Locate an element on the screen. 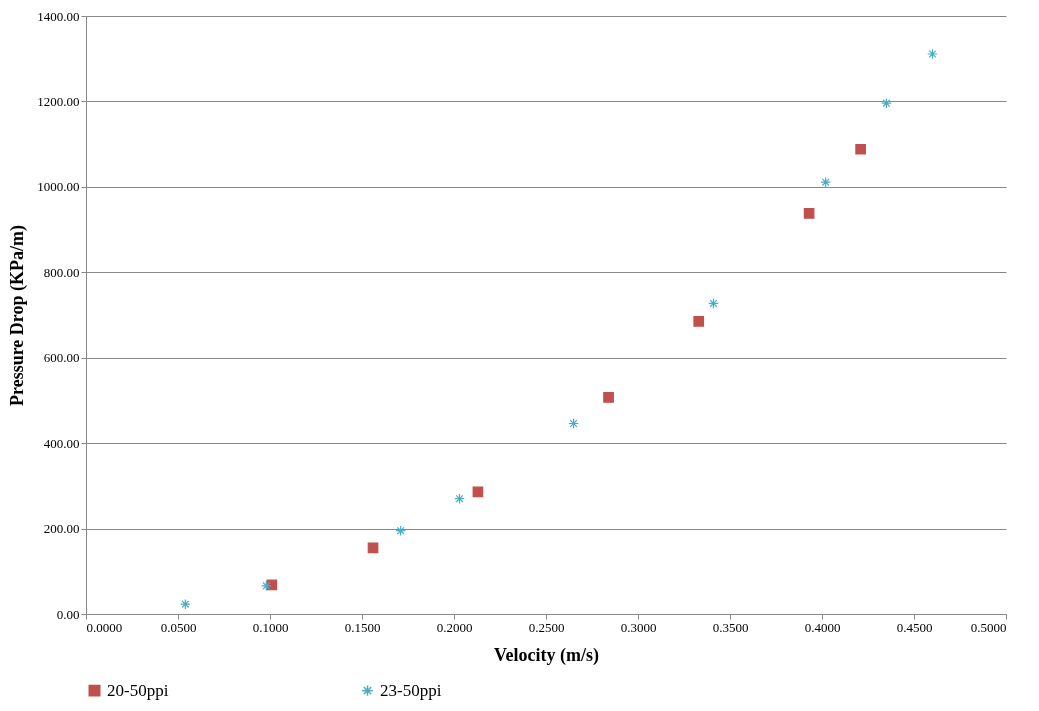 The width and height of the screenshot is (1039, 711). legend-label: 23-50ppi is located at coordinates (411, 690).